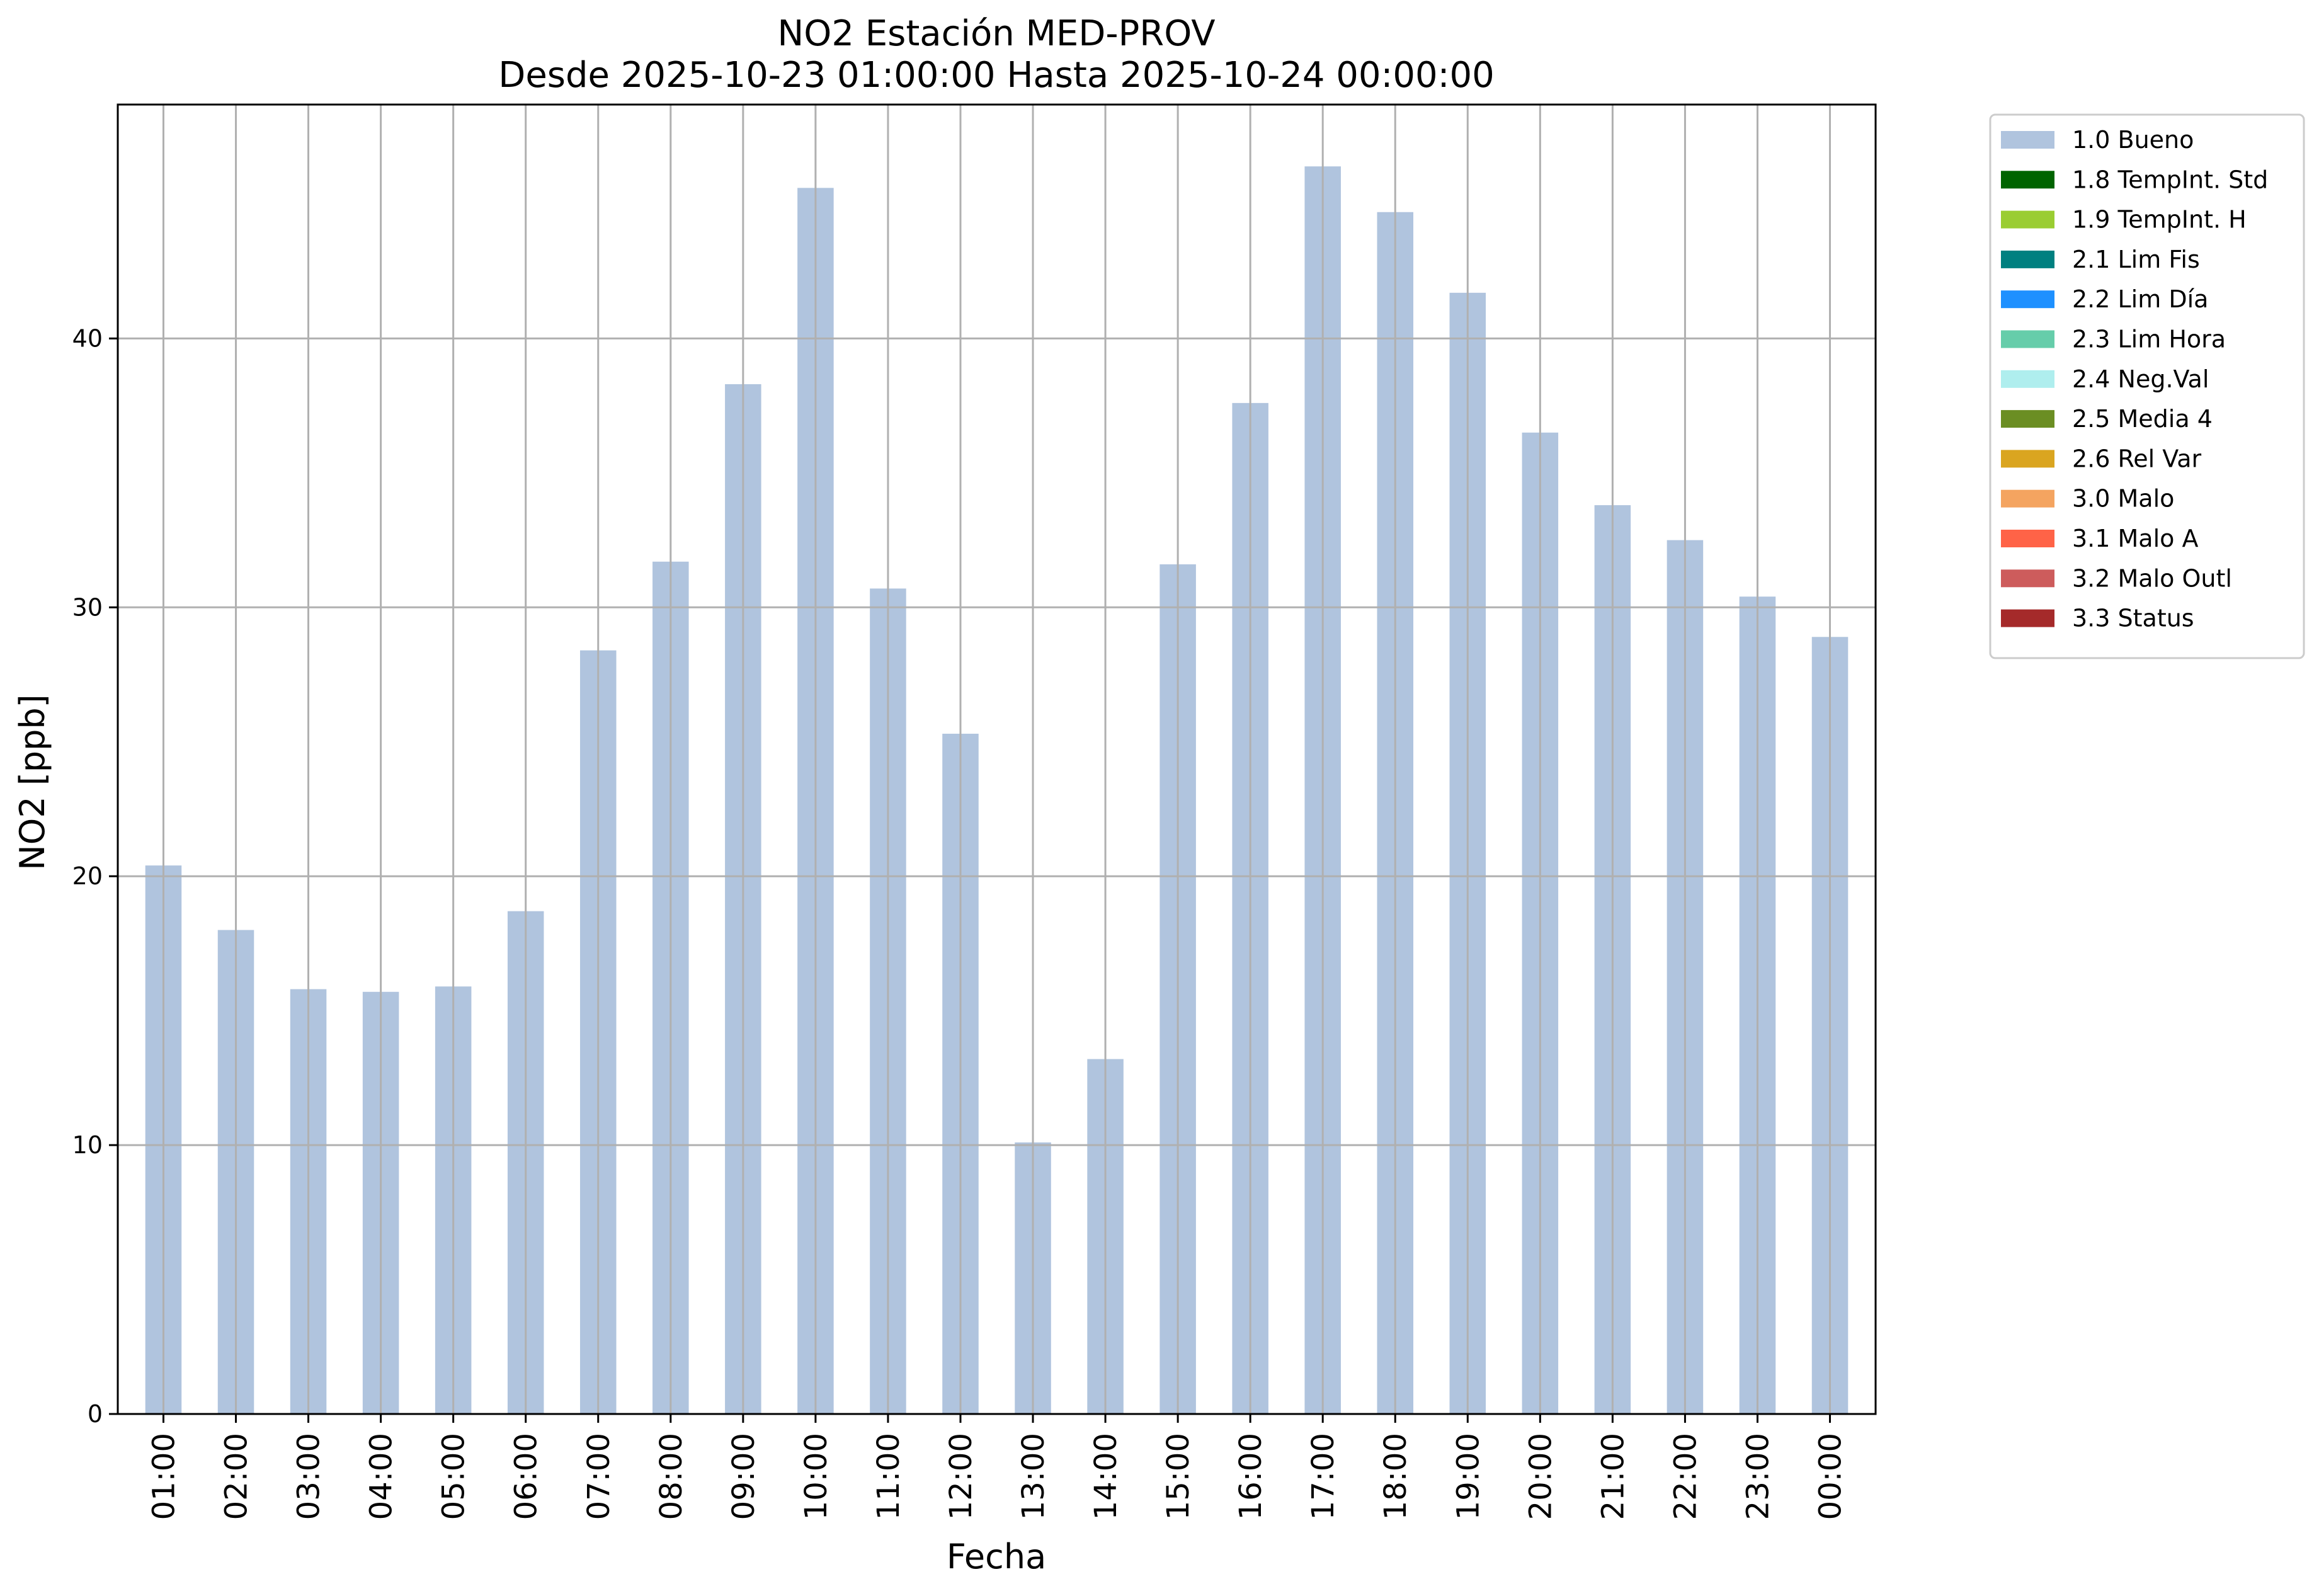 Image resolution: width=2319 pixels, height=1596 pixels. Describe the element at coordinates (2140, 299) in the screenshot. I see `legend-label: 2.2 Lim Día` at that location.